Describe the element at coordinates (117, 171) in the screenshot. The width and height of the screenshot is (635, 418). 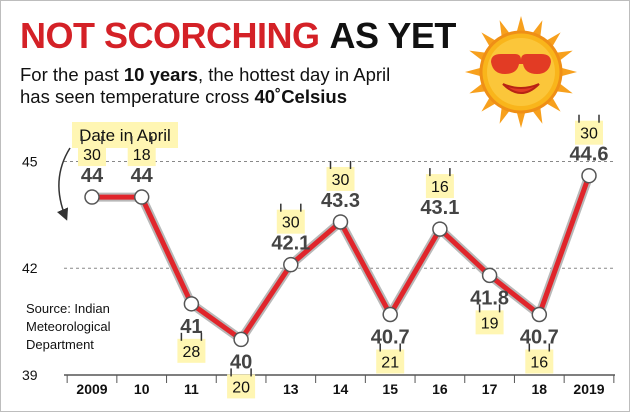
I see `date-legend: Date in April` at that location.